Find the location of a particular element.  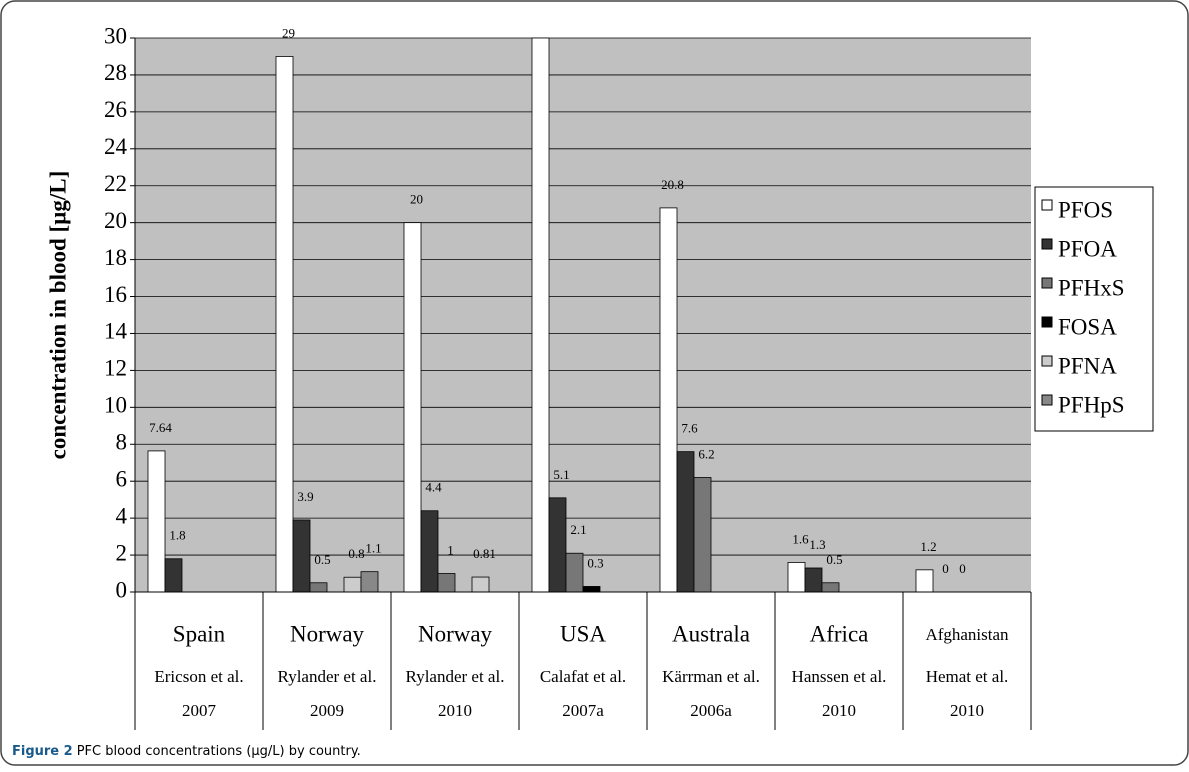

data-label: 20 is located at coordinates (416, 199).